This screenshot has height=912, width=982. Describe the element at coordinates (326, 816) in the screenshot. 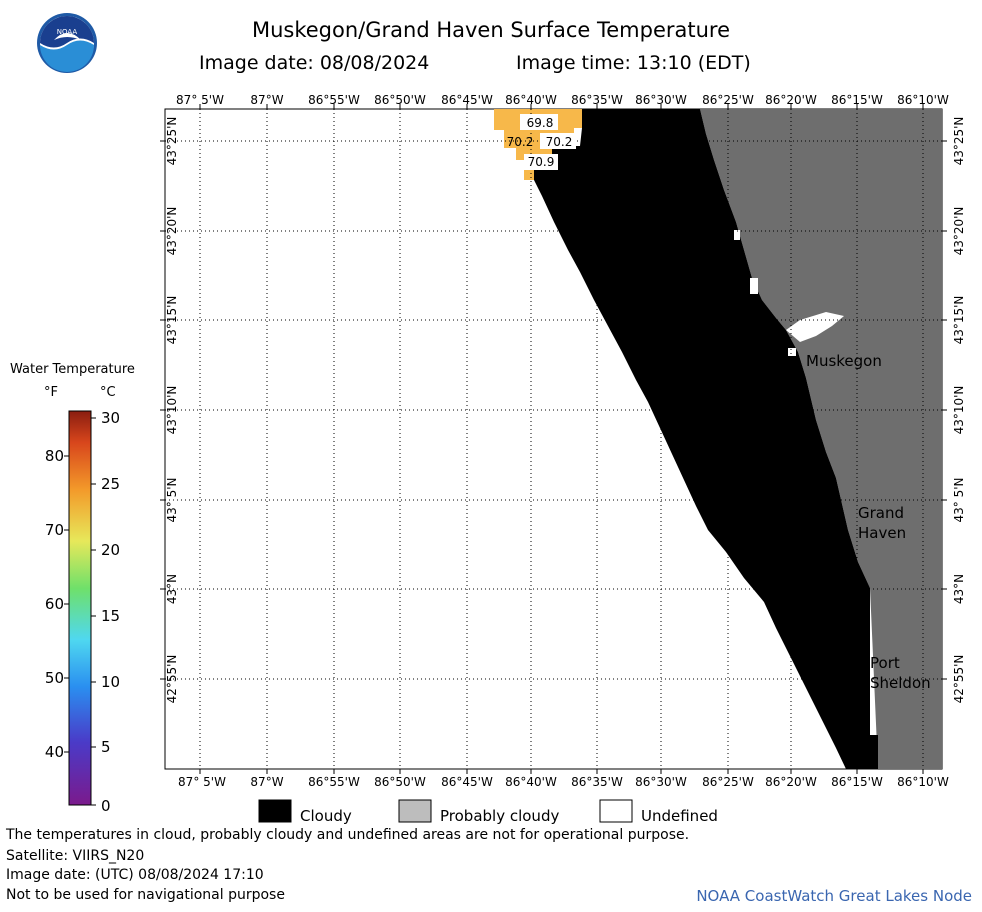

I see `legend-label-cloudy: Cloudy` at that location.